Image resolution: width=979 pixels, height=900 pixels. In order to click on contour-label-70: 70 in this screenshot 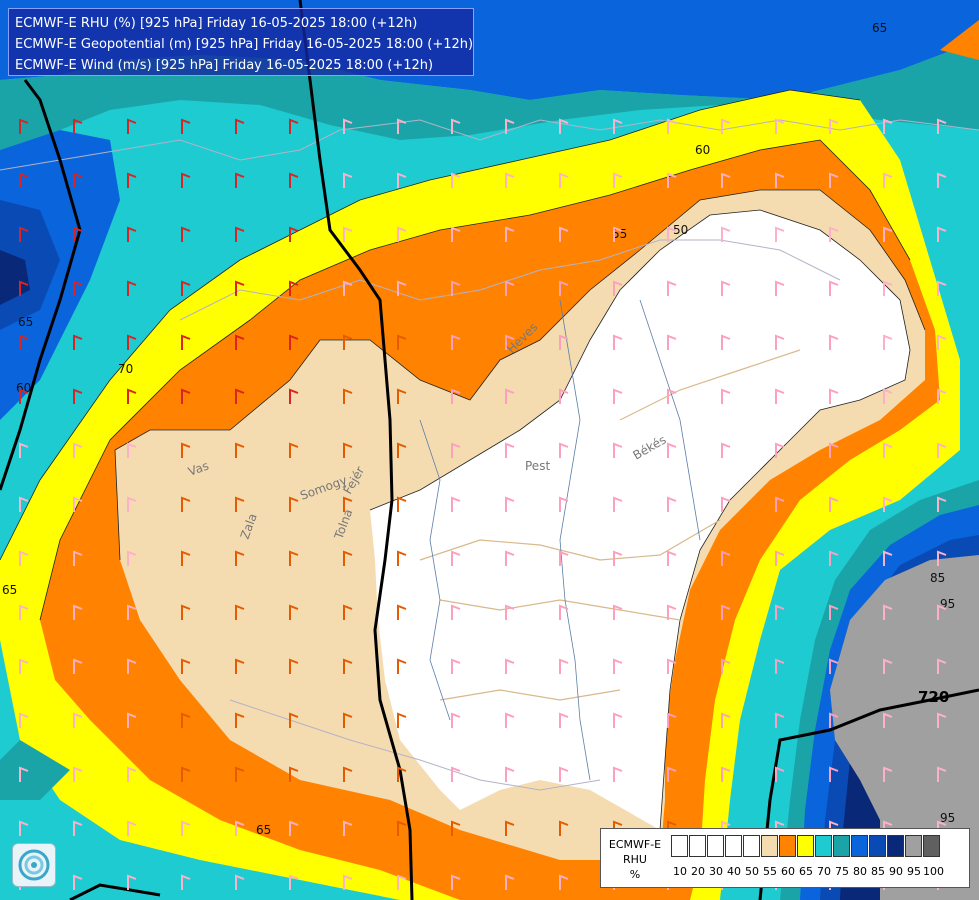, I will do `click(125, 369)`.